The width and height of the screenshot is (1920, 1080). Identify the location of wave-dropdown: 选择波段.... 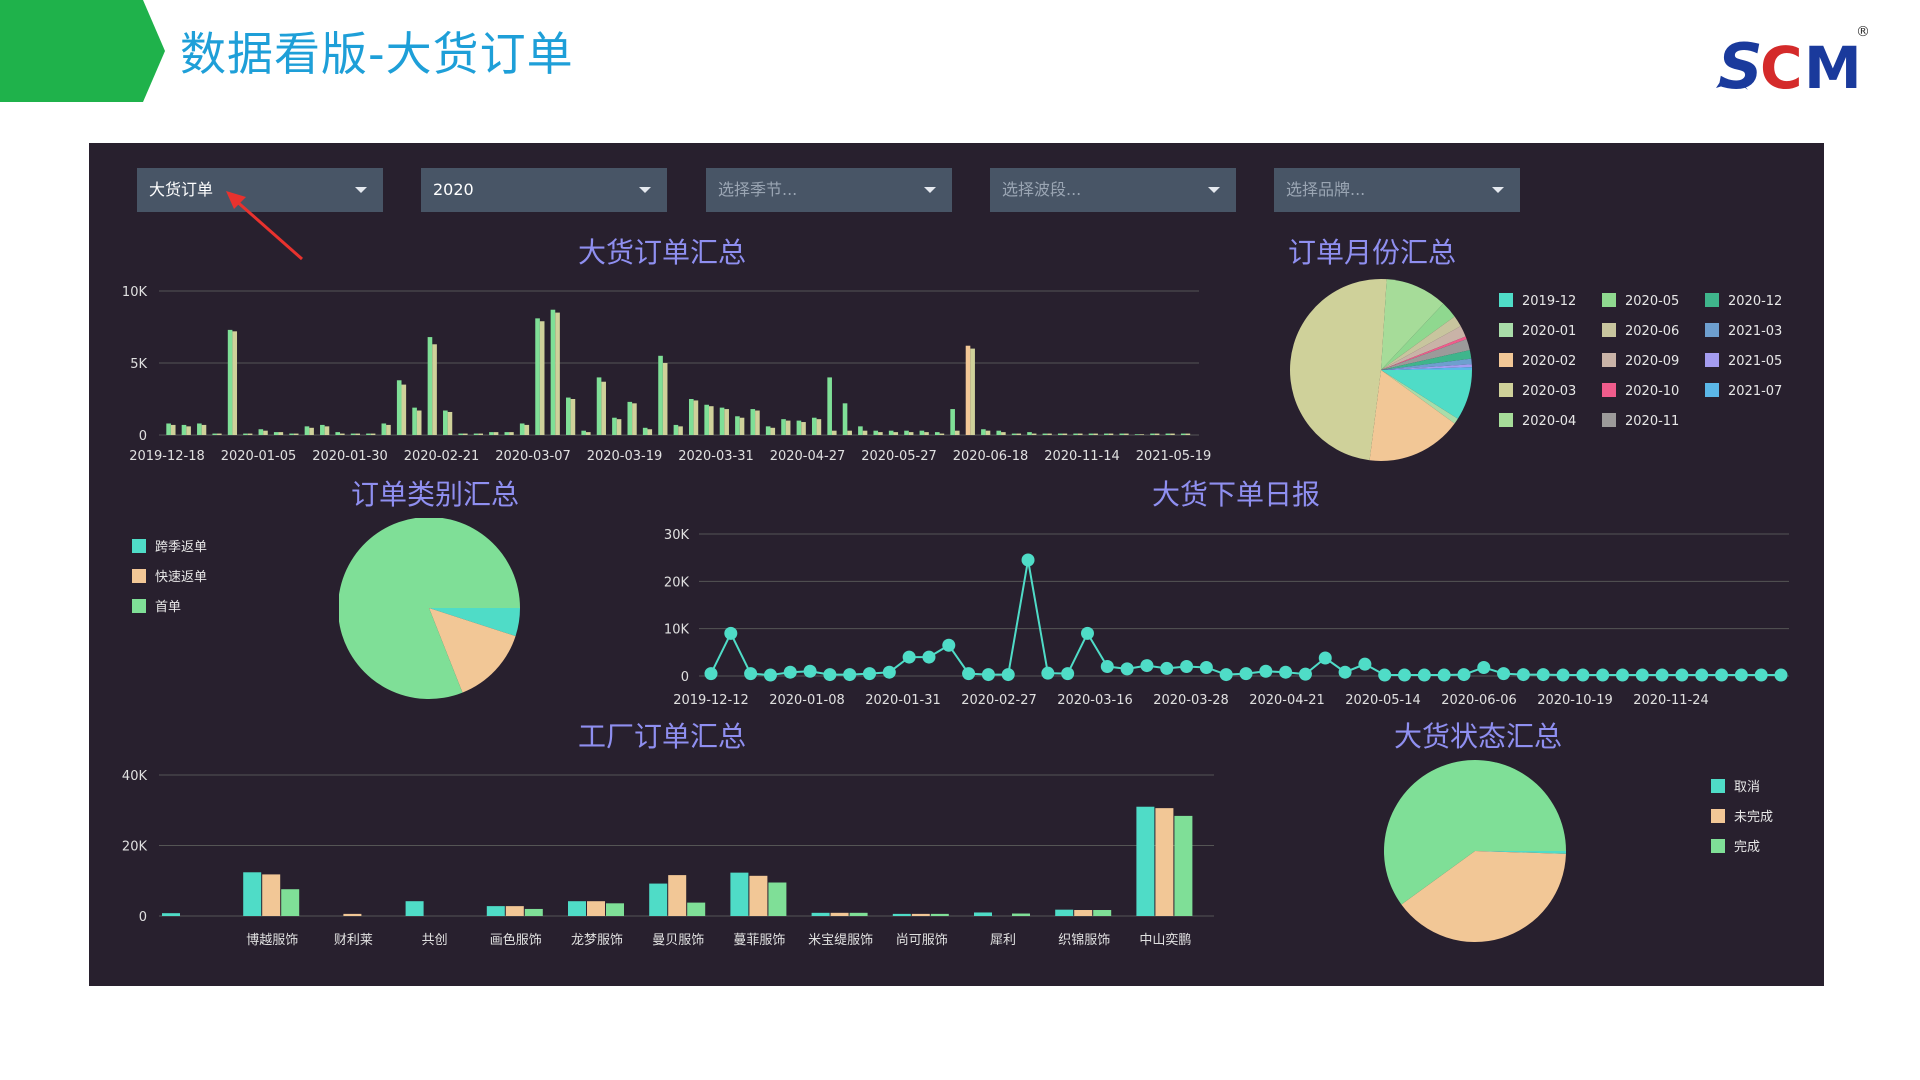
(1113, 190).